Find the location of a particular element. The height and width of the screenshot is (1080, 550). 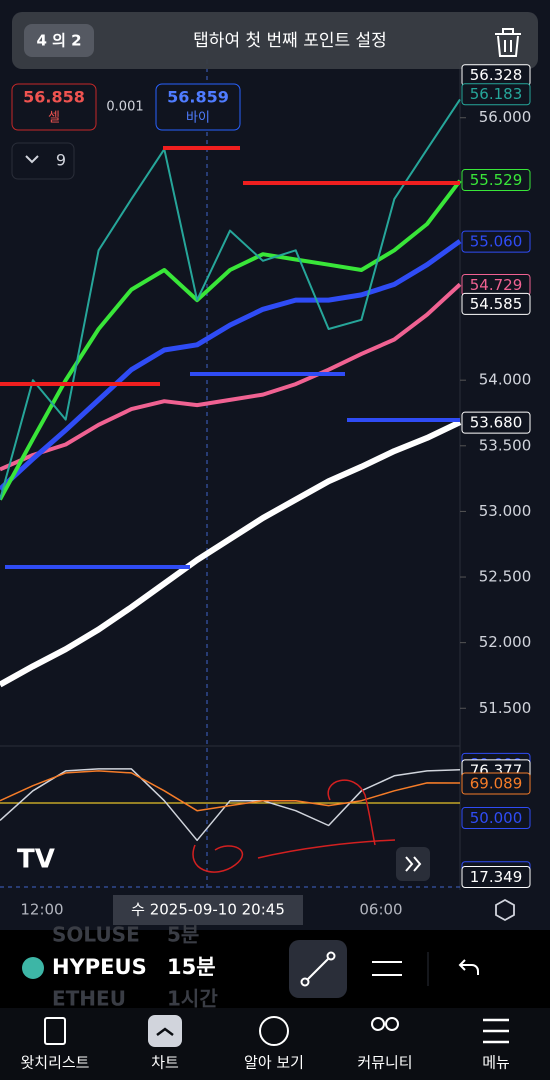

price-tag-label: 55.529 is located at coordinates (496, 180).